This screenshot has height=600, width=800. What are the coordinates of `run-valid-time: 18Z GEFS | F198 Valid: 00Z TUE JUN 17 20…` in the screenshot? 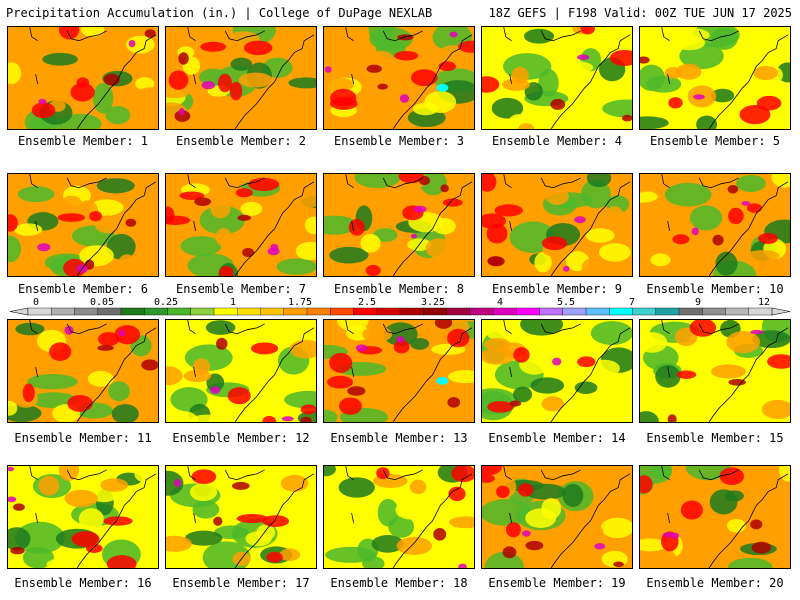 It's located at (640, 13).